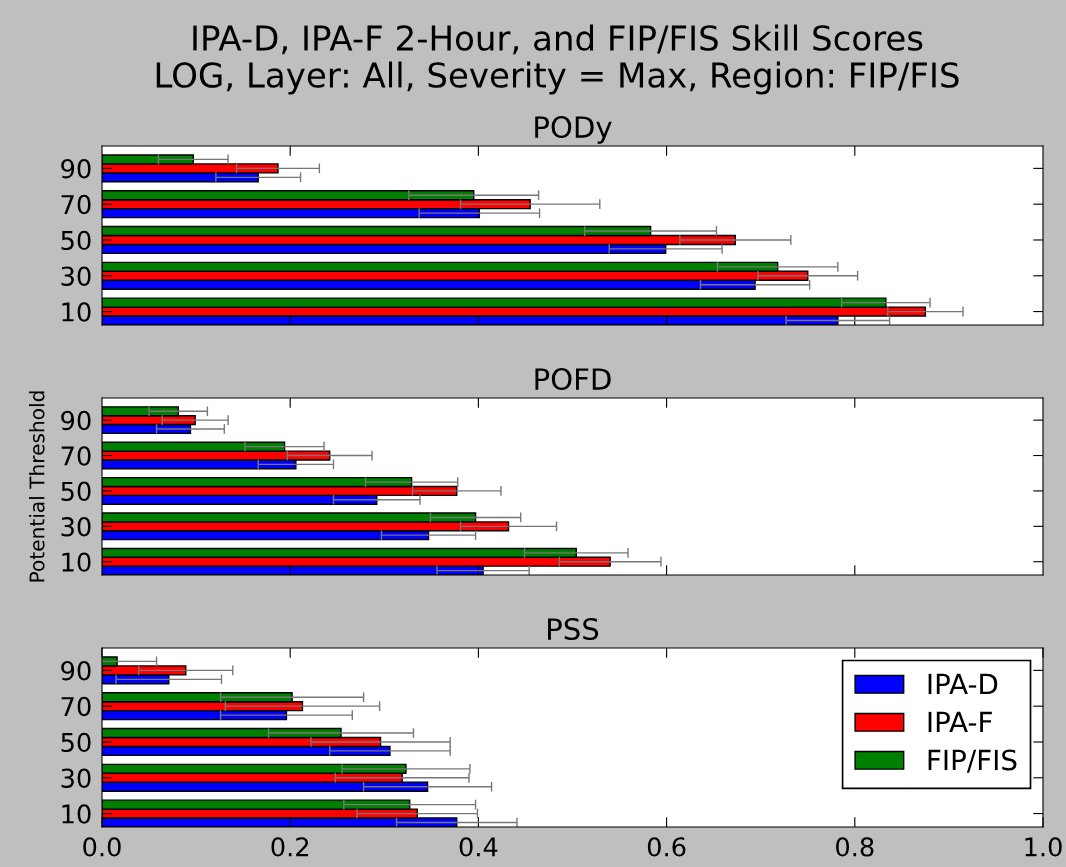 The width and height of the screenshot is (1066, 867). What do you see at coordinates (573, 629) in the screenshot?
I see `chart-title: PSS` at bounding box center [573, 629].